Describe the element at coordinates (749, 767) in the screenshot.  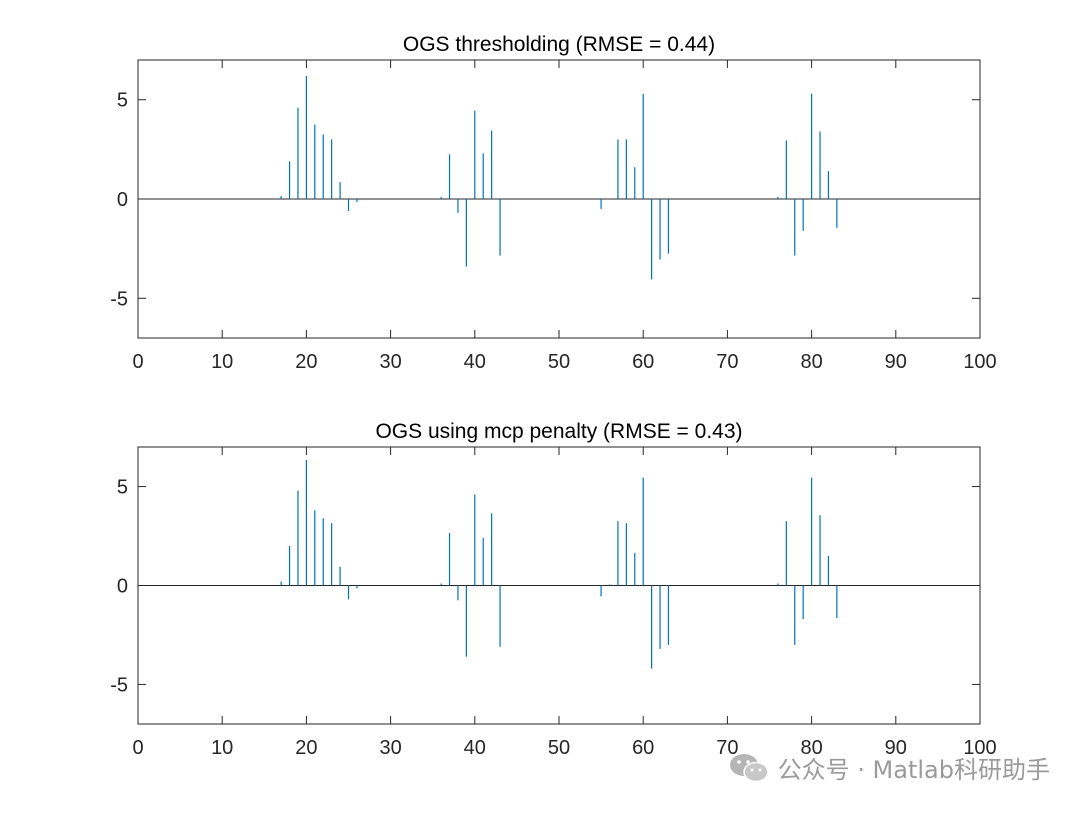
I see `wechat-icon` at that location.